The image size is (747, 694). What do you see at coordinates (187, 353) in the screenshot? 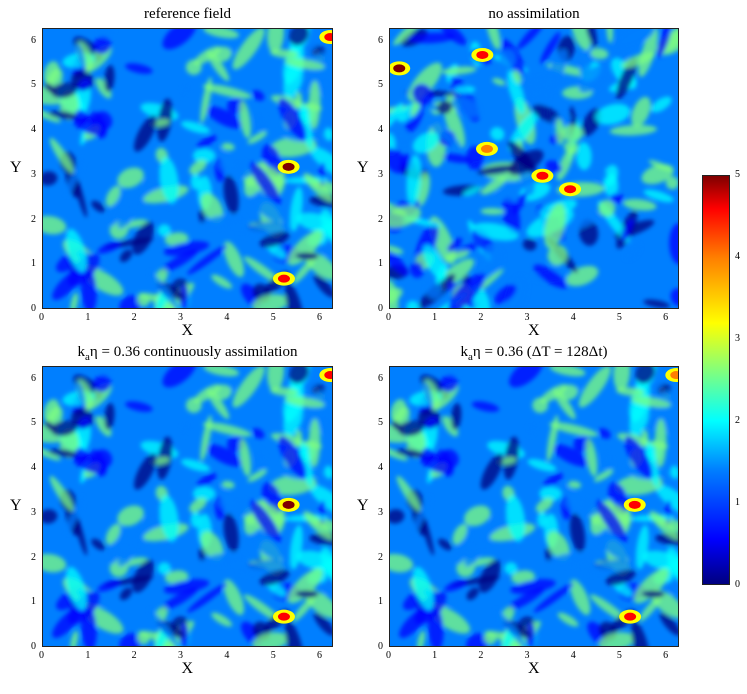
I see `panel-title-3: kaη = 0.36 continuously assimilation` at bounding box center [187, 353].